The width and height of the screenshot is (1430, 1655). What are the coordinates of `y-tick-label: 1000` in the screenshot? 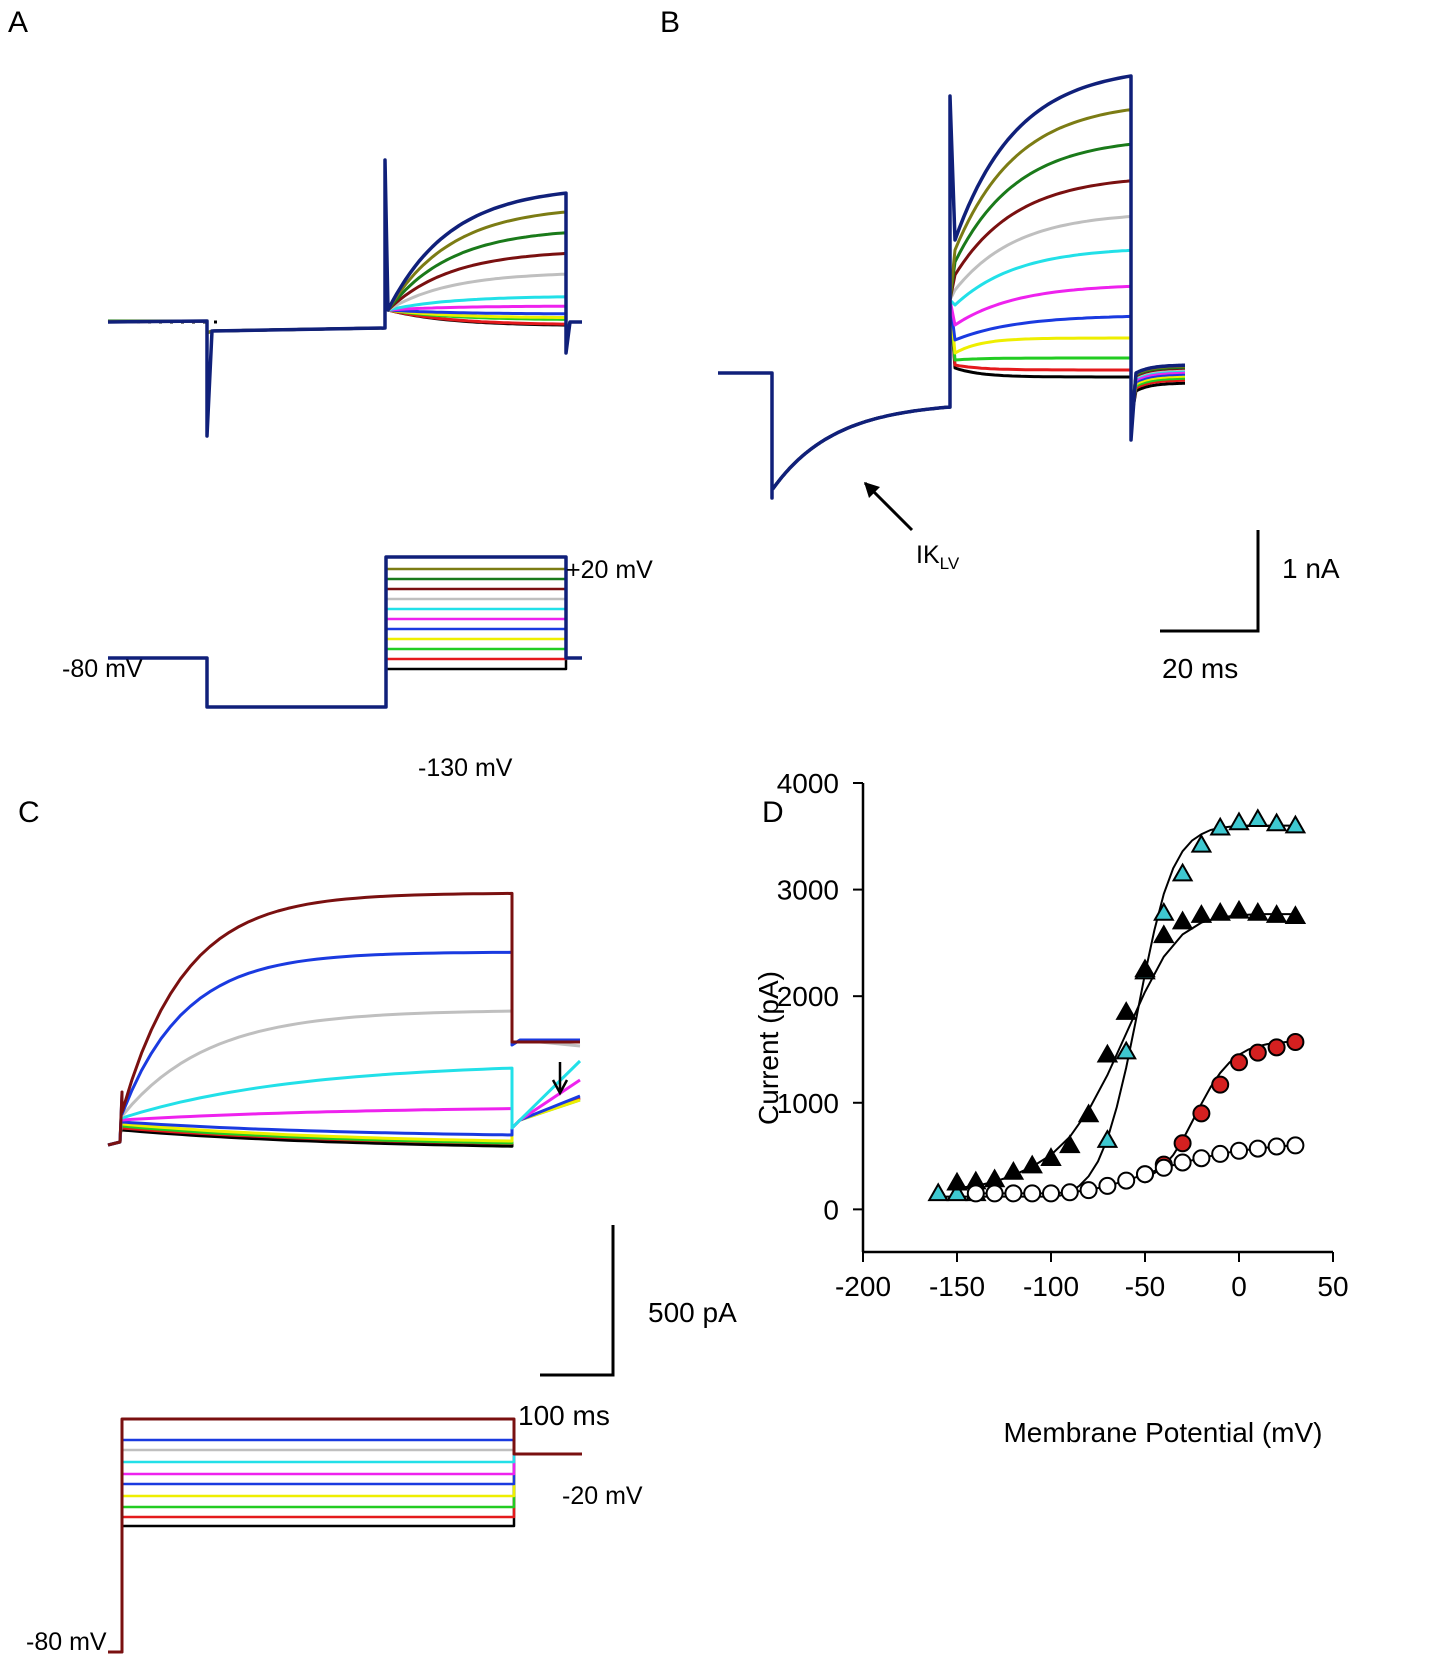 It's located at (808, 1103).